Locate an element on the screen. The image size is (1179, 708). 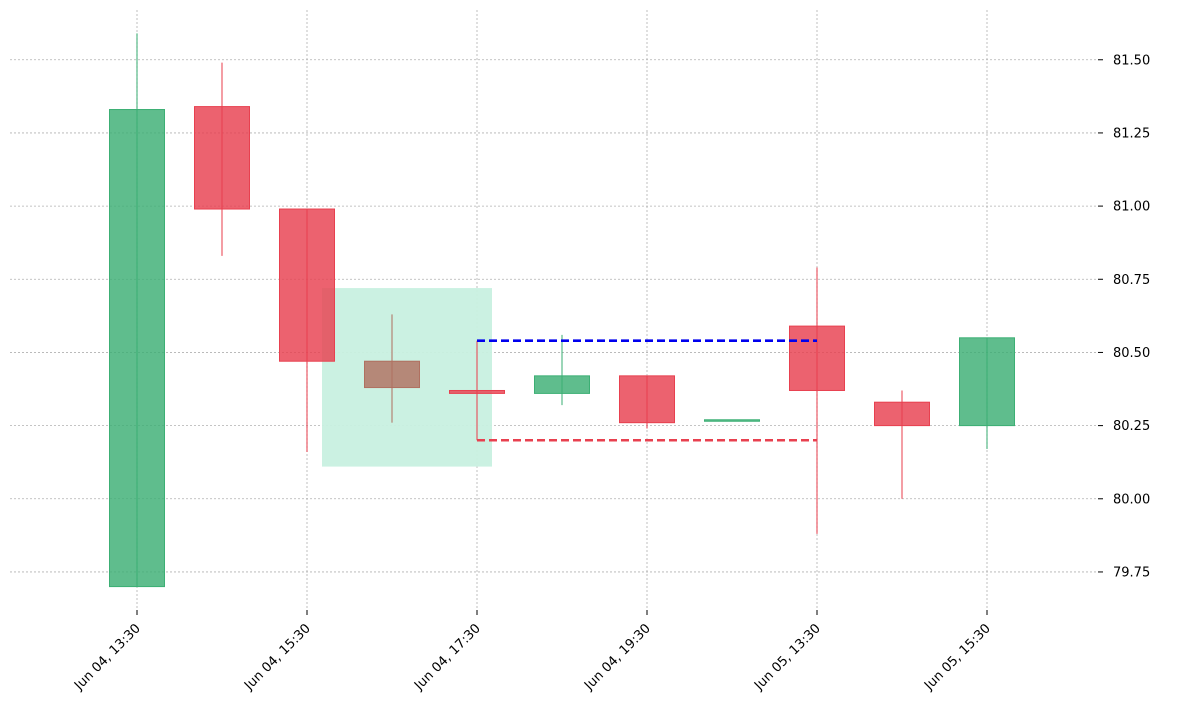
y-tick-label: 81.50 is located at coordinates (1131, 60).